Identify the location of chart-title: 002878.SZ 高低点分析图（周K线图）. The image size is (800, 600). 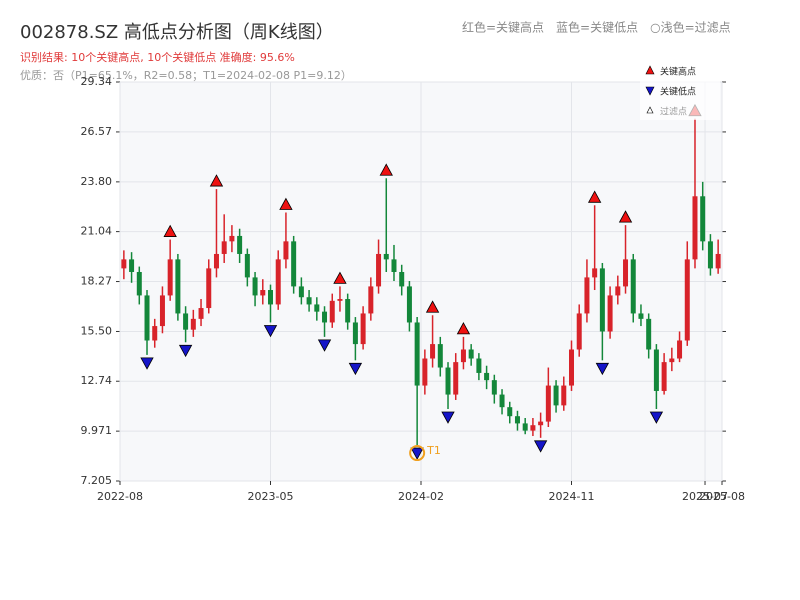
(177, 32).